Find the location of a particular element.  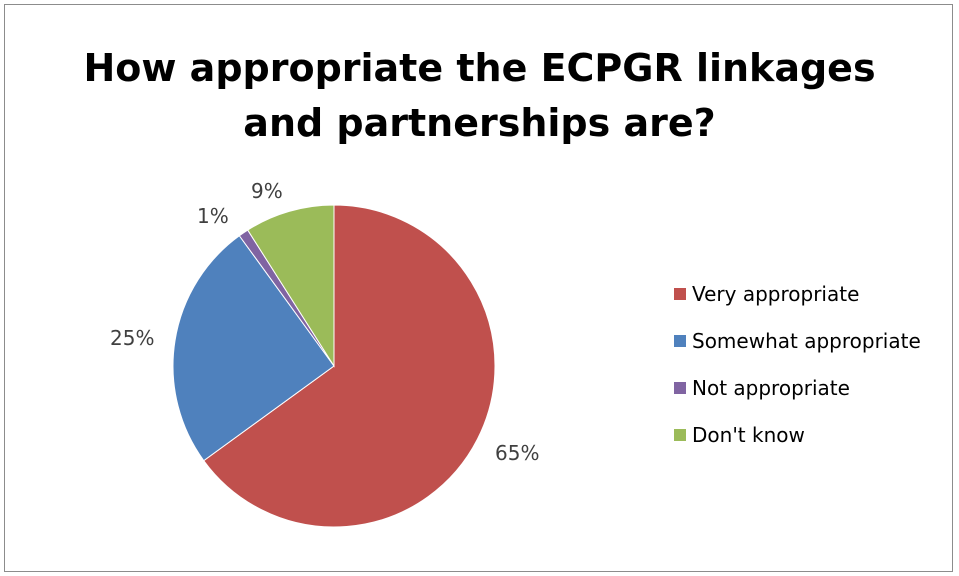

data-label: 65% is located at coordinates (517, 453).